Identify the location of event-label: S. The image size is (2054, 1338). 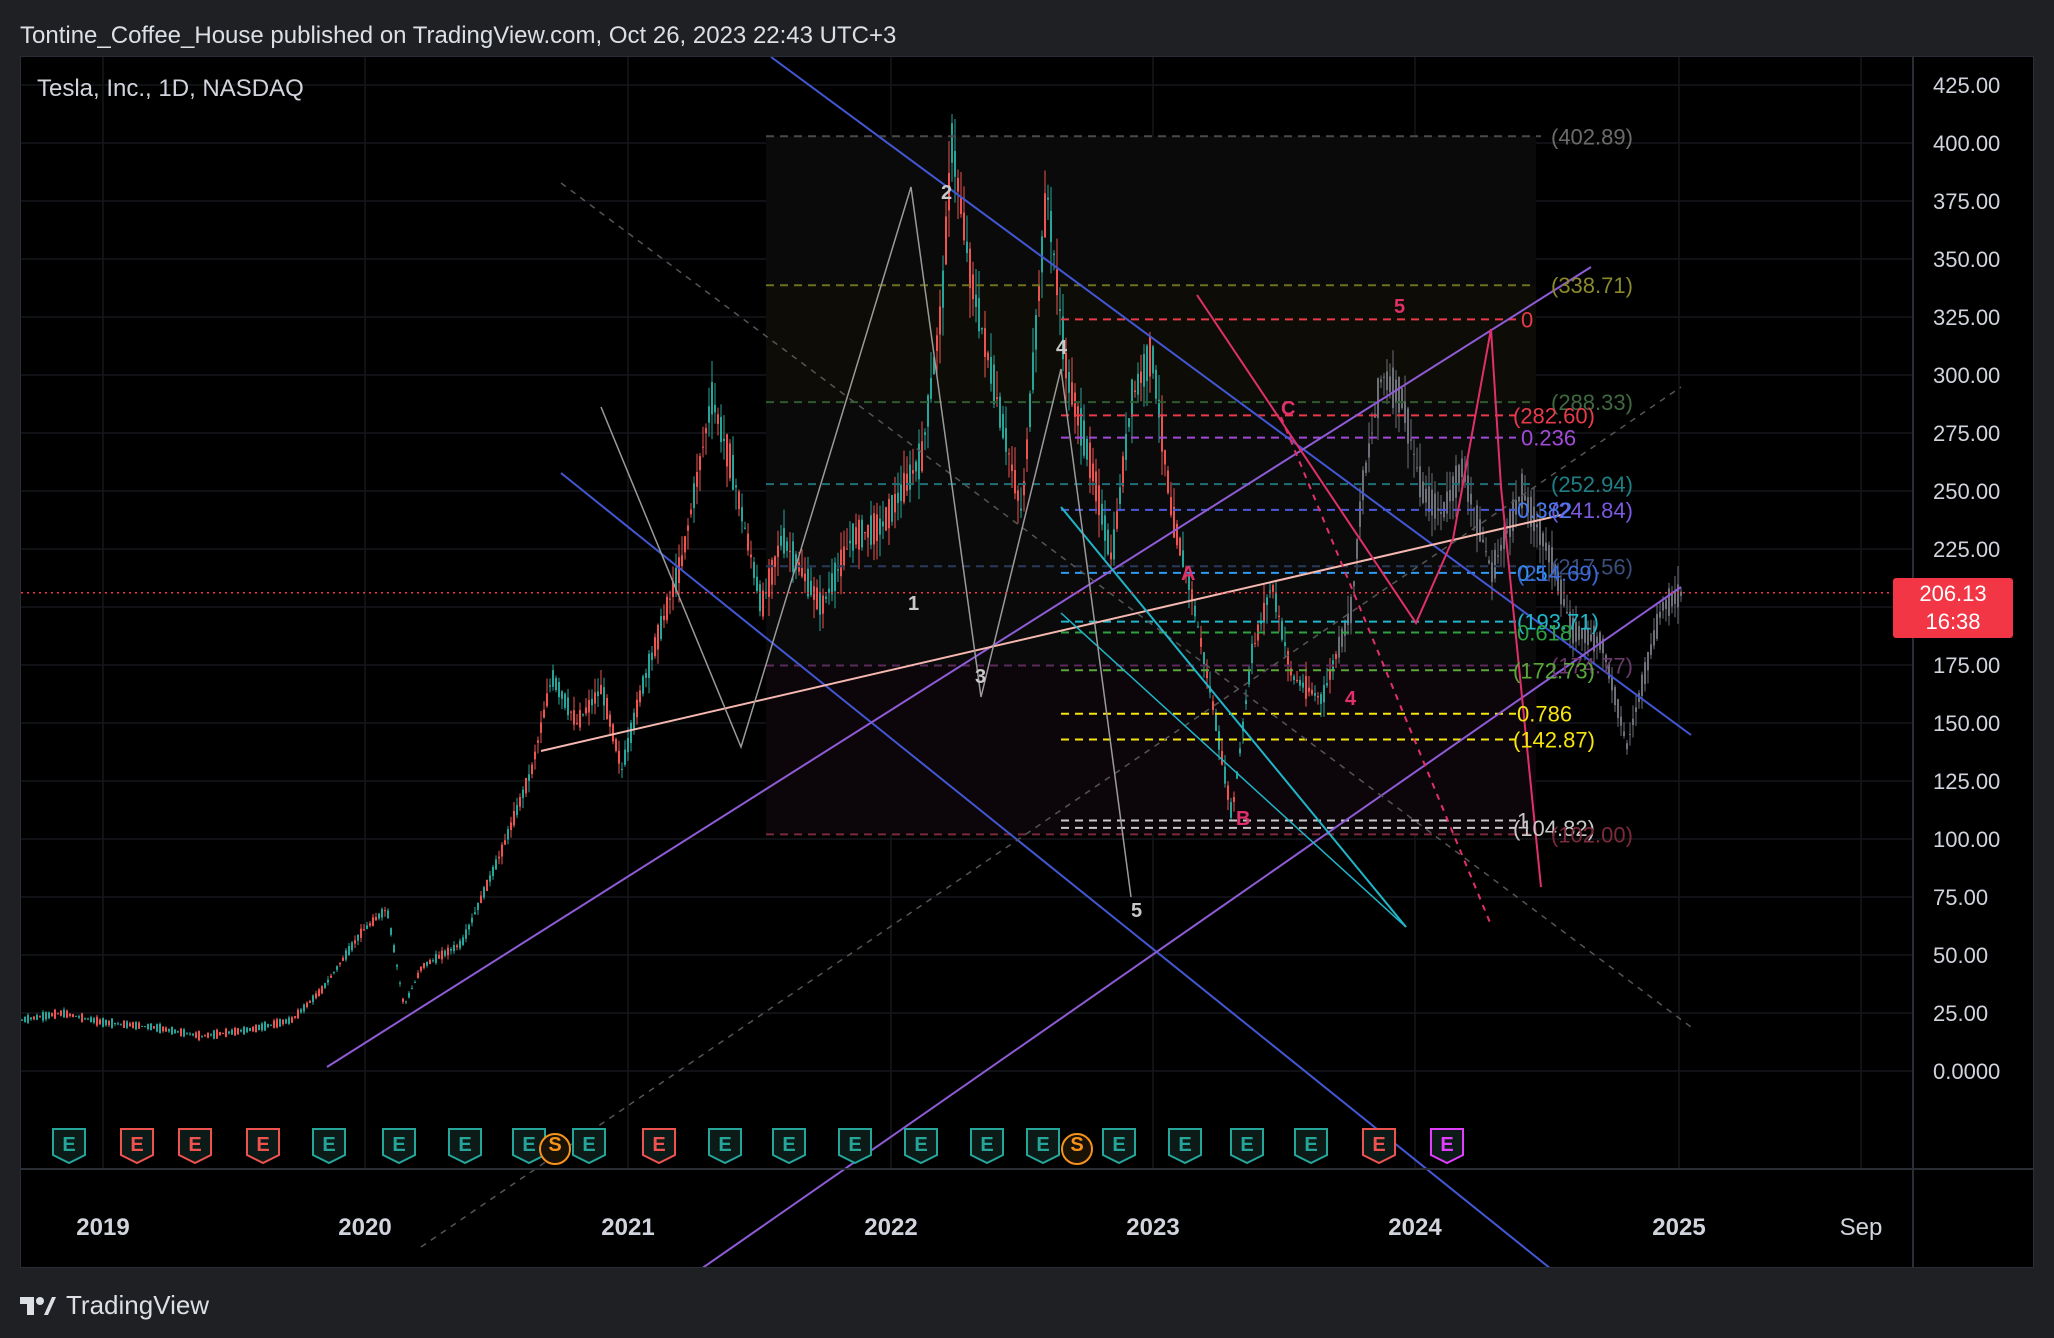
(554, 1145).